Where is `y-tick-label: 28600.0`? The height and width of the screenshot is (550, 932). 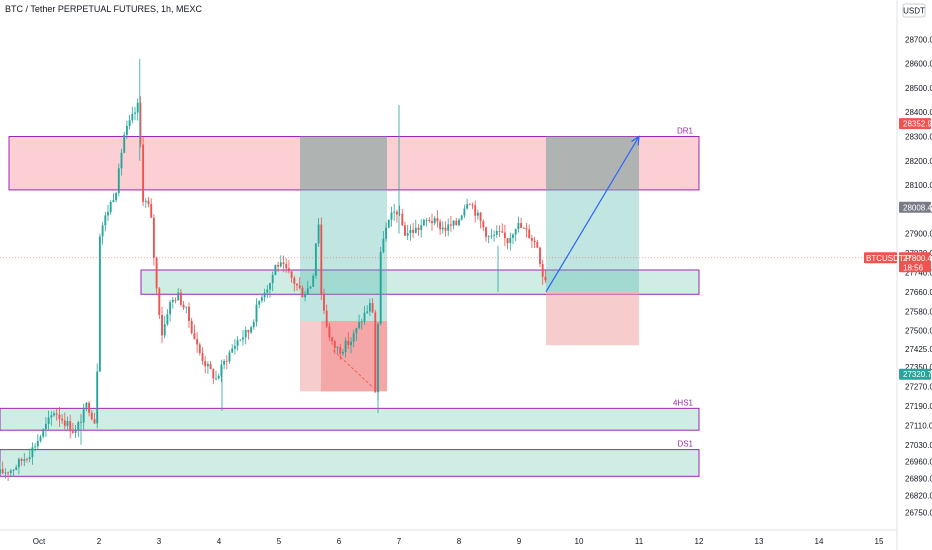 y-tick-label: 28600.0 is located at coordinates (918, 64).